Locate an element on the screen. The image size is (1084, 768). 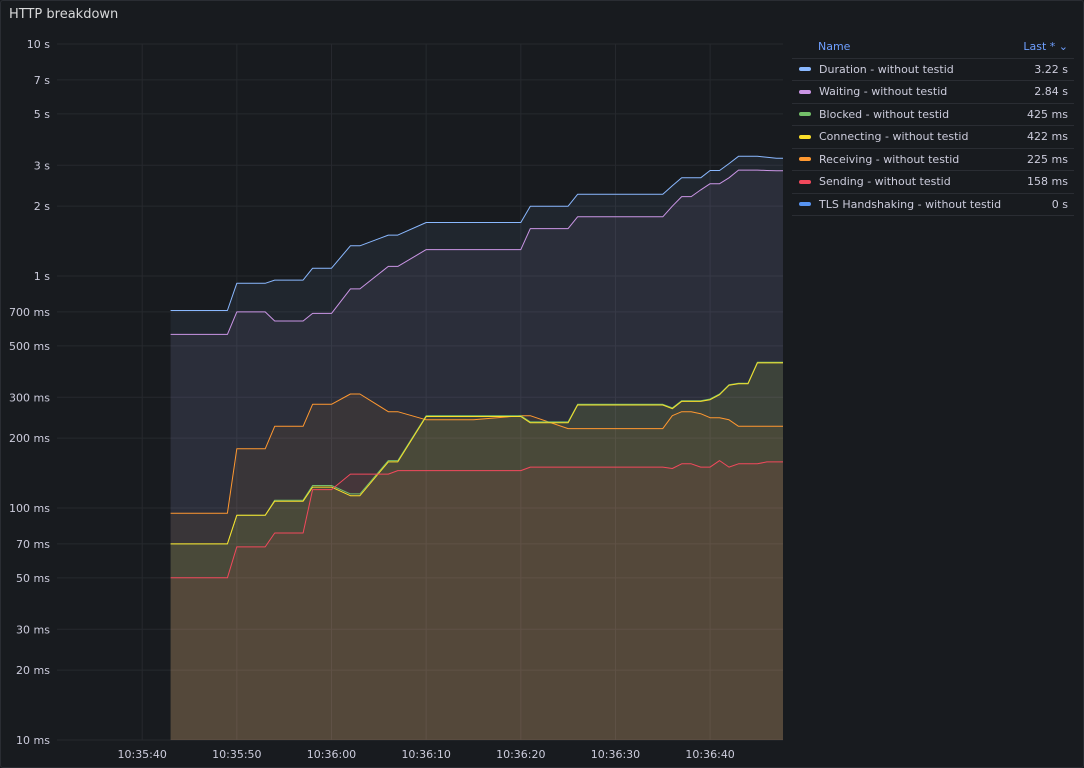
y-tick-label: 500 ms is located at coordinates (29, 346).